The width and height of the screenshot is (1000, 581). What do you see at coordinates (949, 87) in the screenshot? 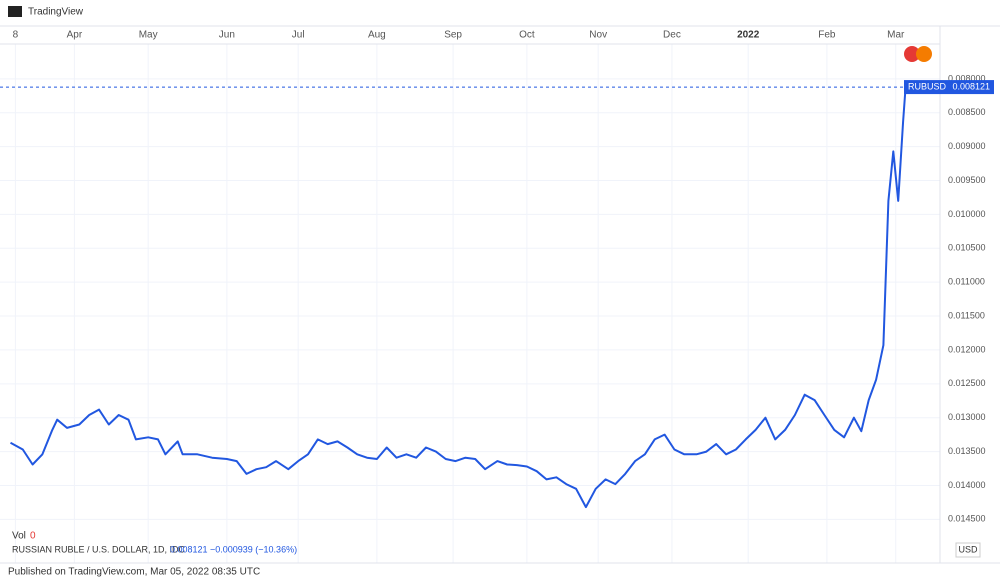
I see `price-tag` at bounding box center [949, 87].